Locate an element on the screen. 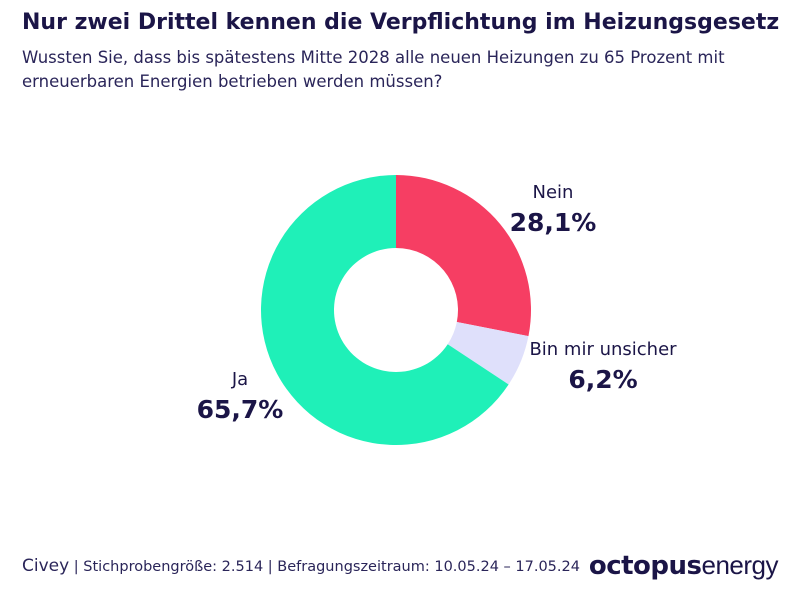 This screenshot has width=800, height=600. logo: octopusenergy is located at coordinates (683, 565).